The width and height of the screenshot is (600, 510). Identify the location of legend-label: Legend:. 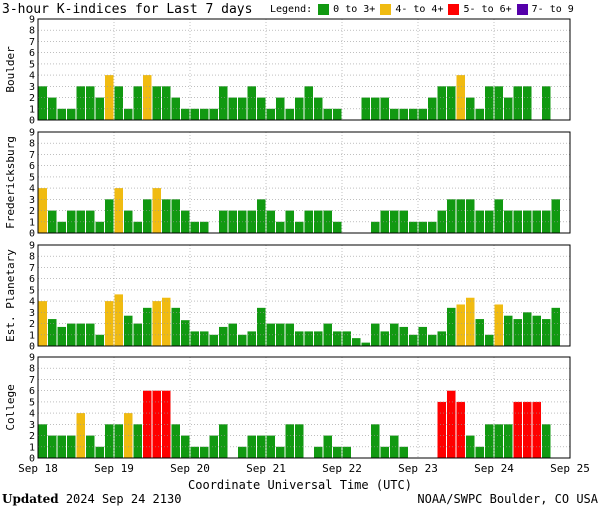
(291, 9).